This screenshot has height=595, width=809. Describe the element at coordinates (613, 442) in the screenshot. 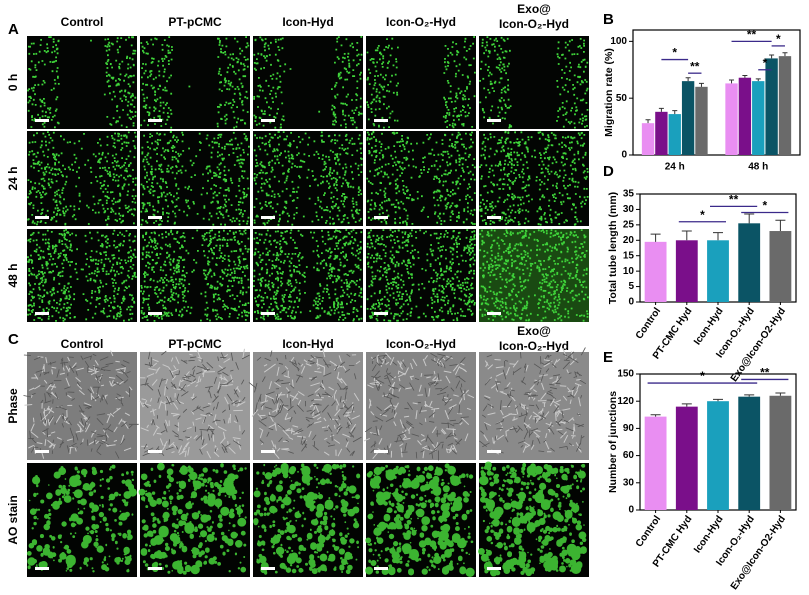

I see `y-axis-label: Number of junctions` at that location.